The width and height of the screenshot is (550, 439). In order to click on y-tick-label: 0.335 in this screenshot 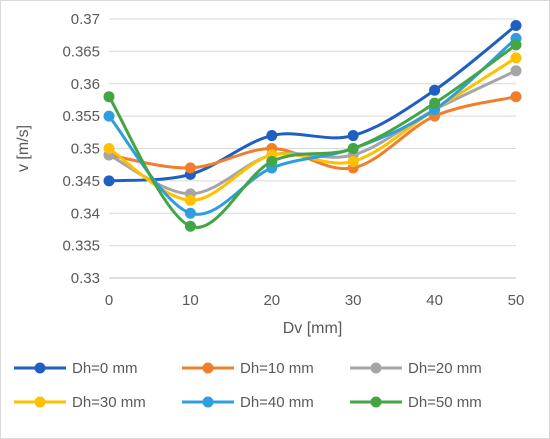, I will do `click(81, 246)`.